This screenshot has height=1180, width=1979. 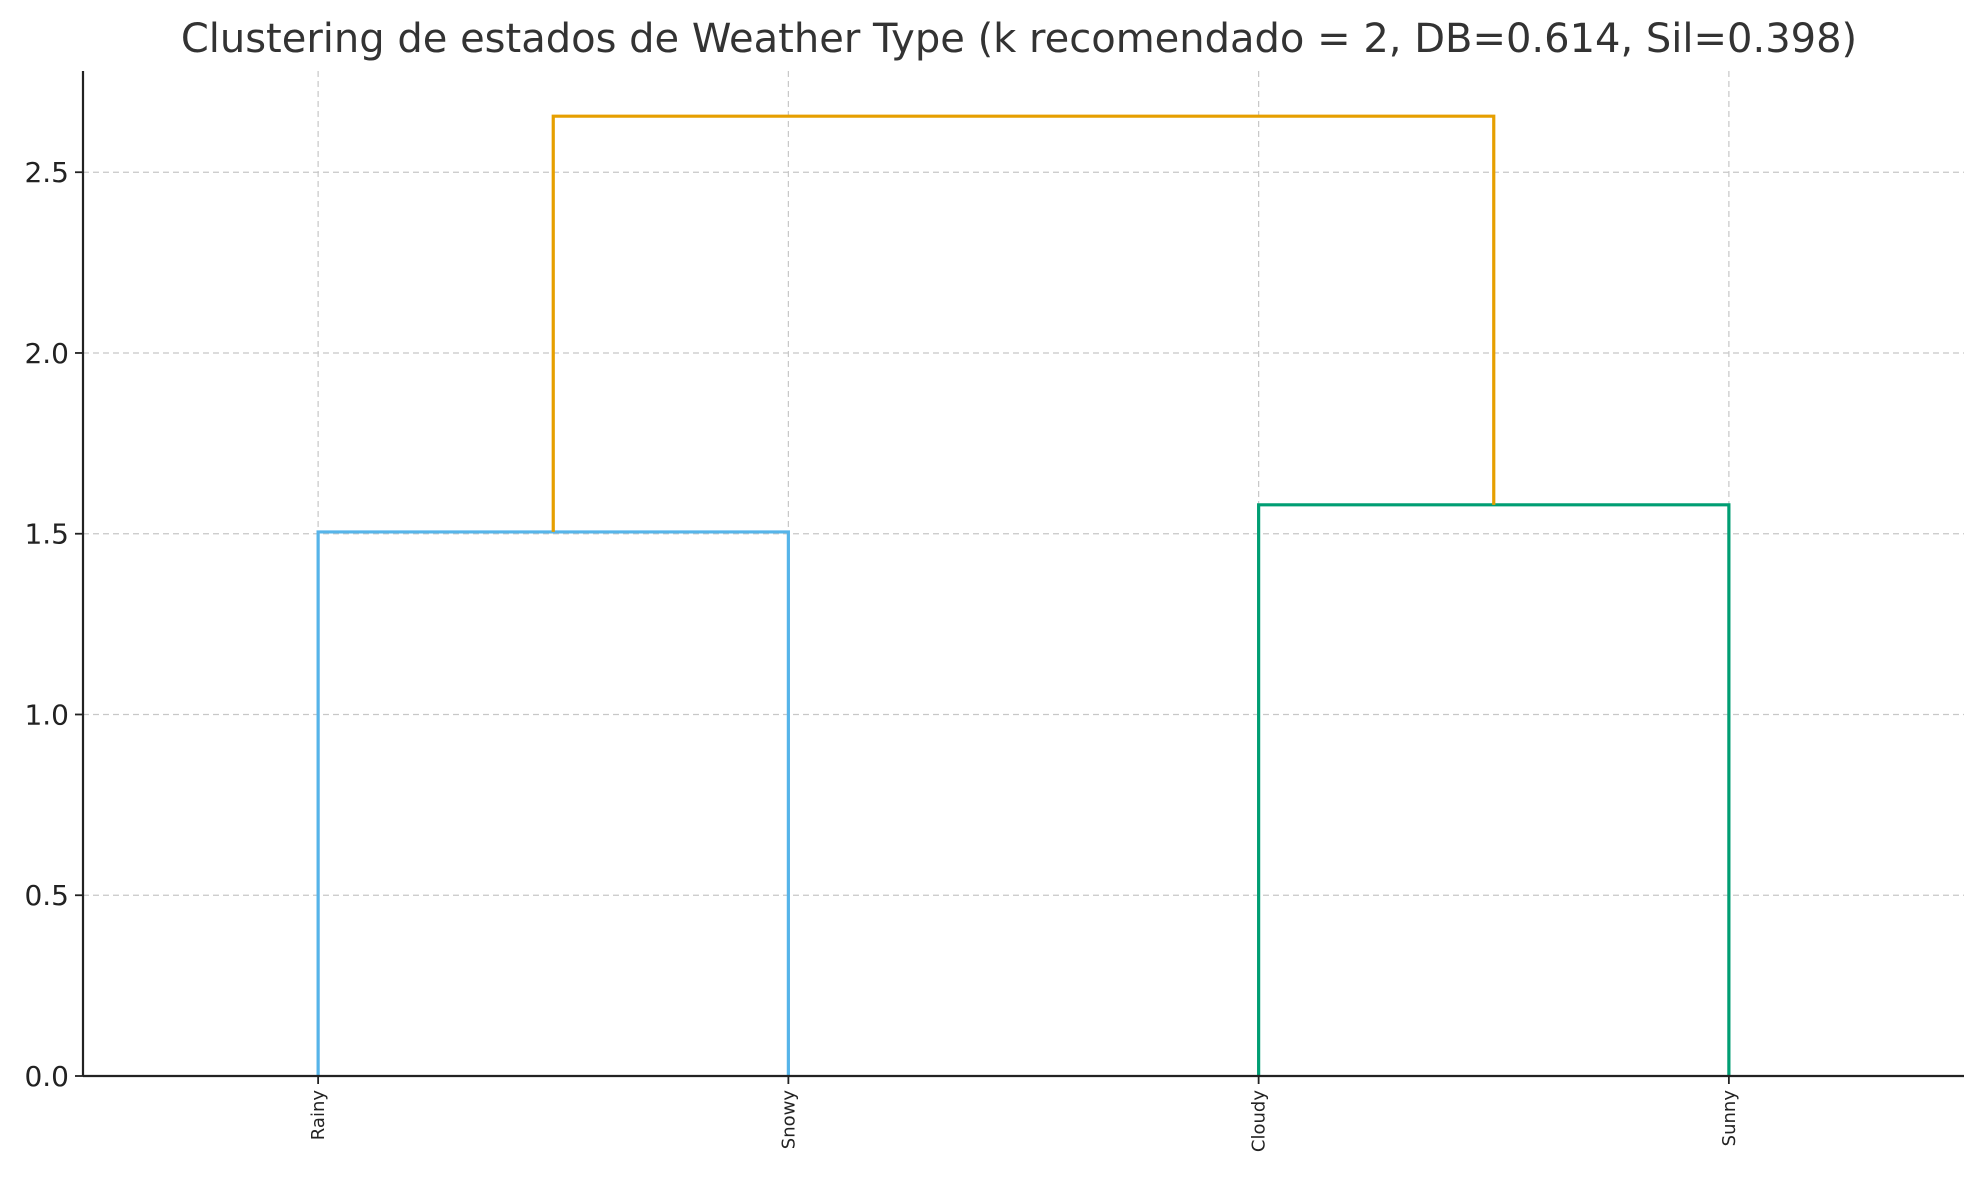 I want to click on x-tick-label-sunny: Sunny, so click(x=1729, y=1118).